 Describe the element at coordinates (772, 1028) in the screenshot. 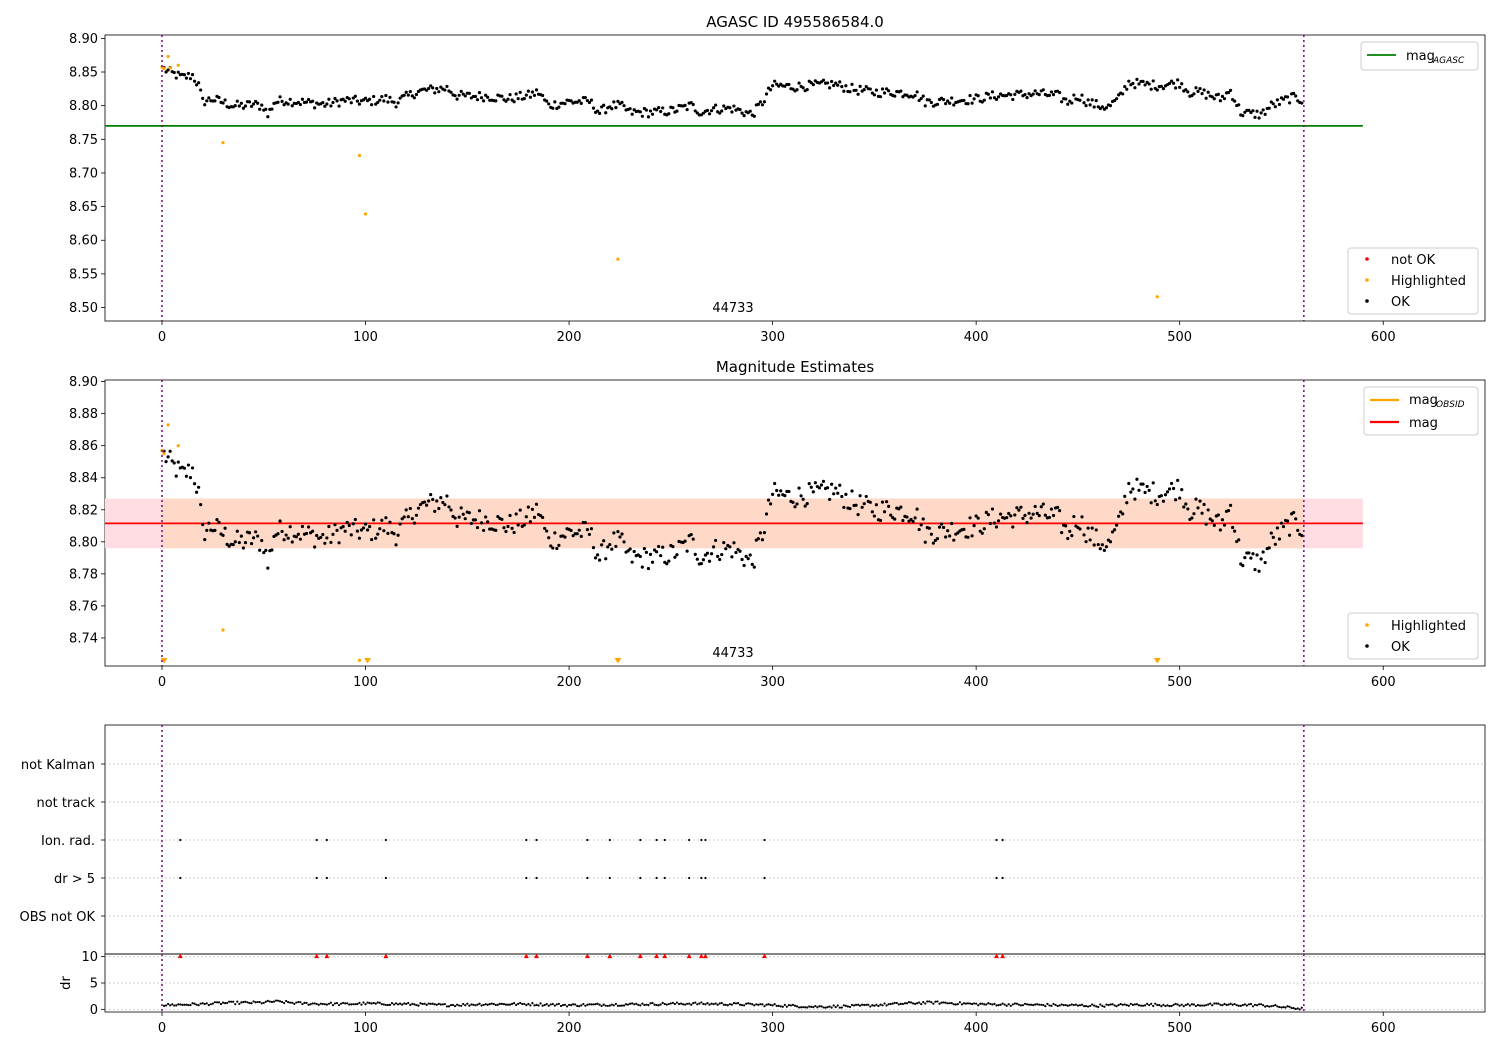

I see `dr-xtick-label: 300` at that location.